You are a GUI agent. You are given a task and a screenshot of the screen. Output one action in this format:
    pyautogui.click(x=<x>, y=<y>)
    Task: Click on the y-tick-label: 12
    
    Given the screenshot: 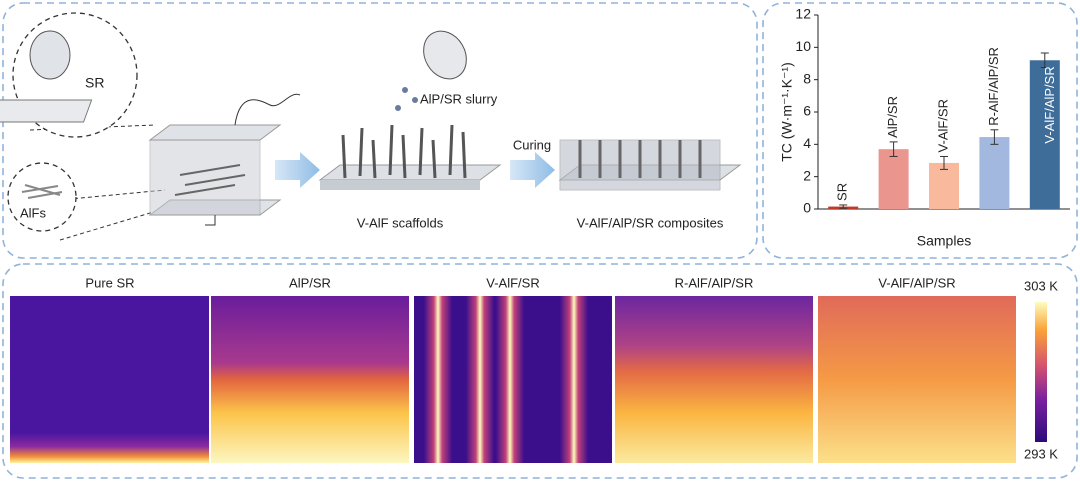 What is the action you would take?
    pyautogui.click(x=803, y=14)
    